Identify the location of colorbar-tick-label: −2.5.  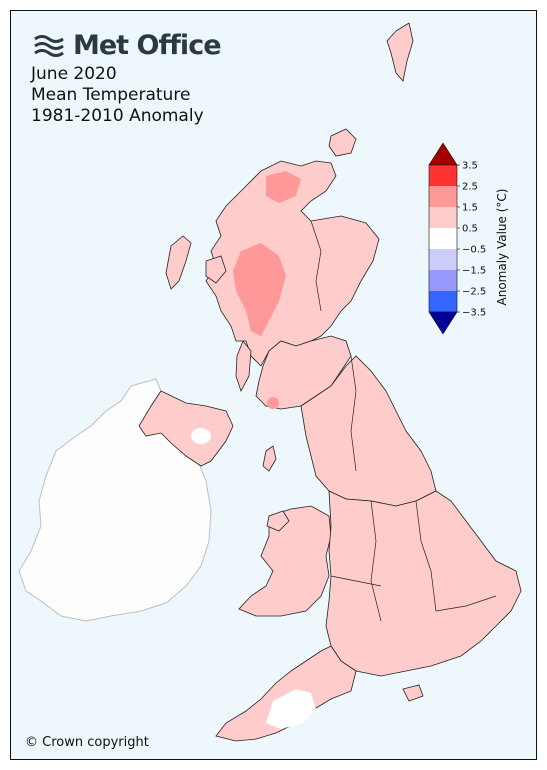
(474, 292).